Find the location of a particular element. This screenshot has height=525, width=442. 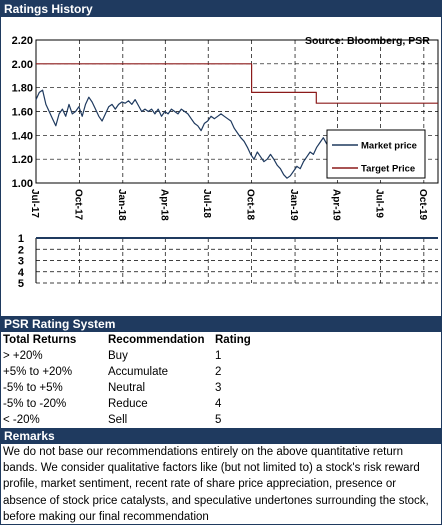

legend-label: Market price is located at coordinates (389, 146).